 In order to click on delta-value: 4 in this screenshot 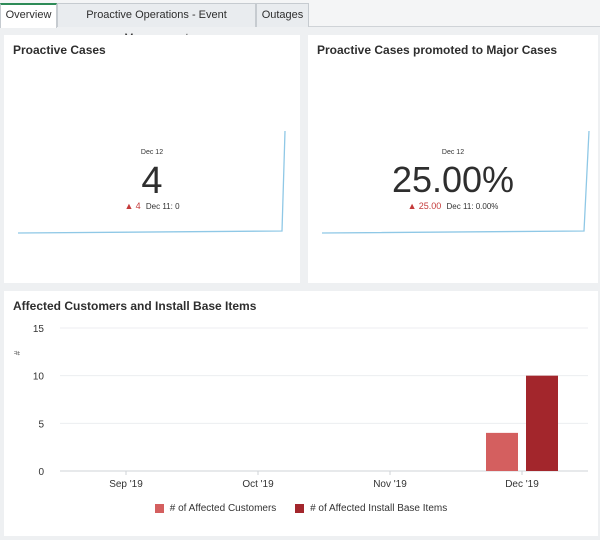, I will do `click(138, 206)`.